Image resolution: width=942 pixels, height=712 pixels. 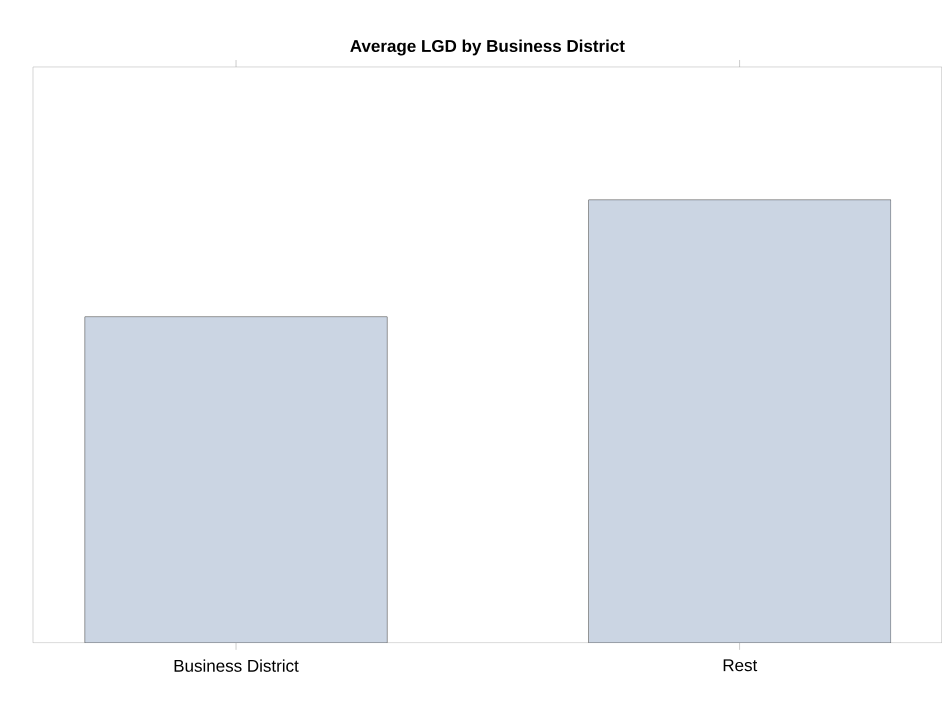 What do you see at coordinates (487, 48) in the screenshot?
I see `chart-title: Average LGD by Business District` at bounding box center [487, 48].